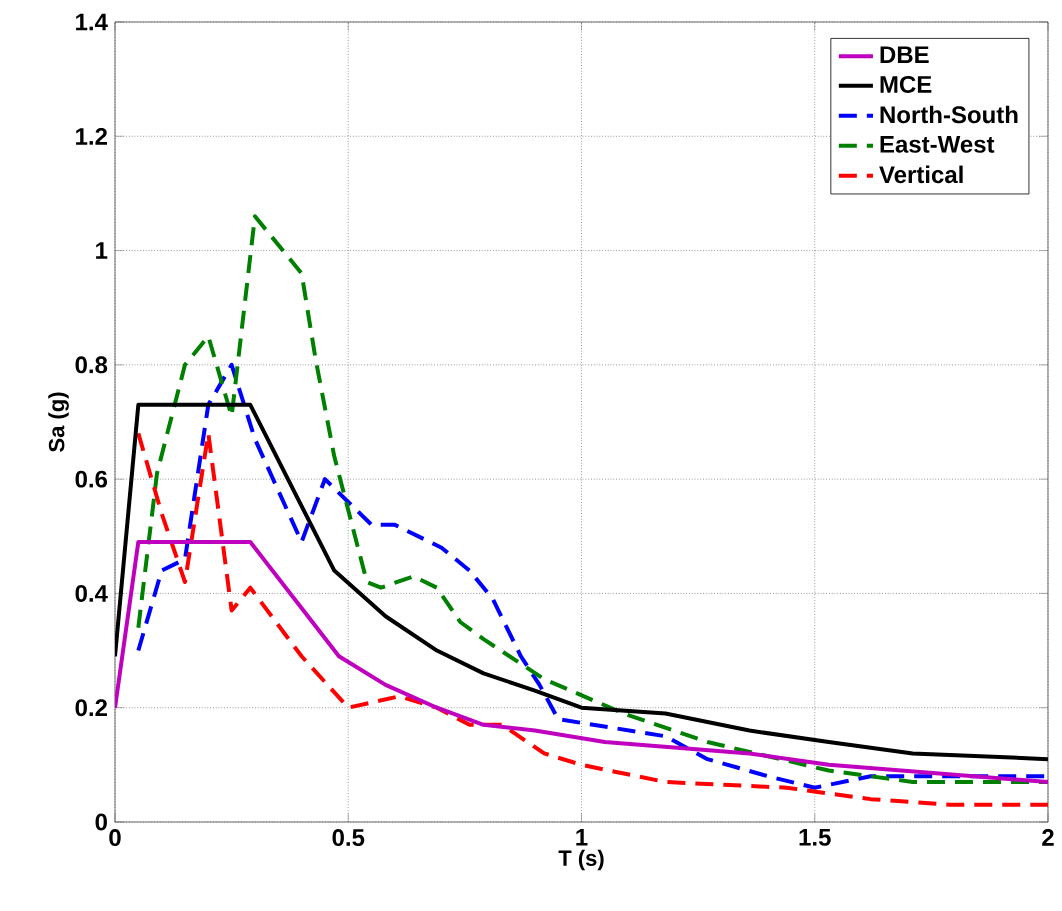 This screenshot has height=911, width=1062. I want to click on y-tick-label: 0.8, so click(91, 365).